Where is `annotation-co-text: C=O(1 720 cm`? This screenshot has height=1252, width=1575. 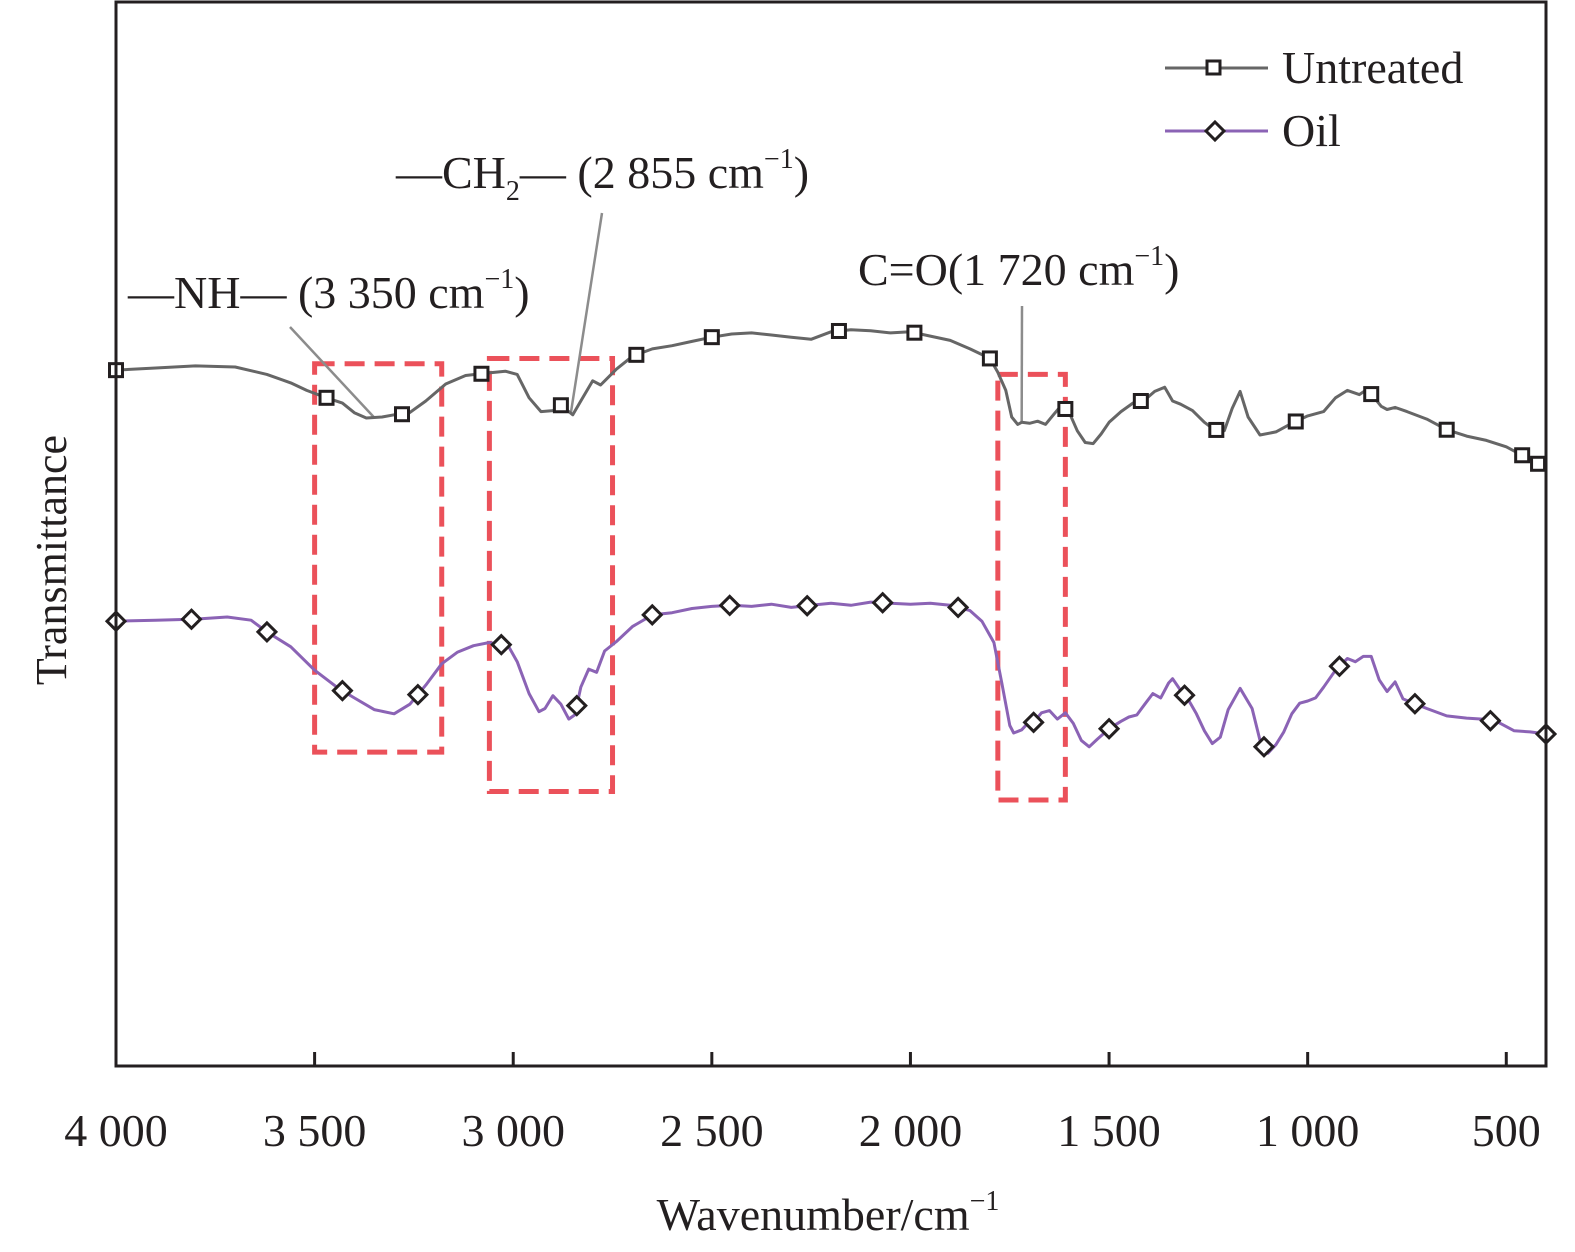 annotation-co-text: C=O(1 720 cm is located at coordinates (996, 269).